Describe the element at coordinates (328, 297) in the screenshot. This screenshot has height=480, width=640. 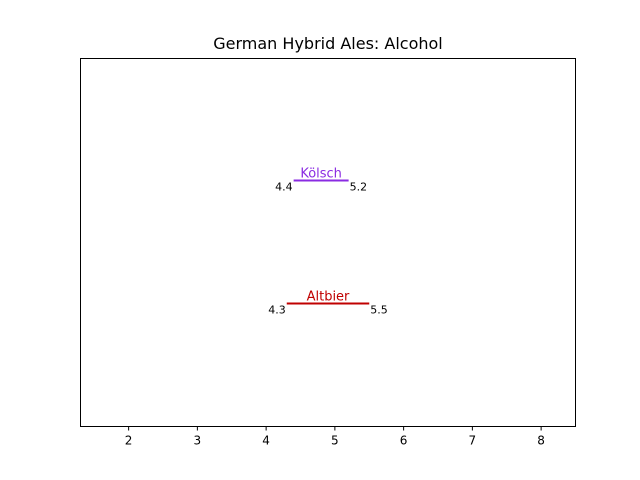
I see `range-name-label: Altbier` at that location.